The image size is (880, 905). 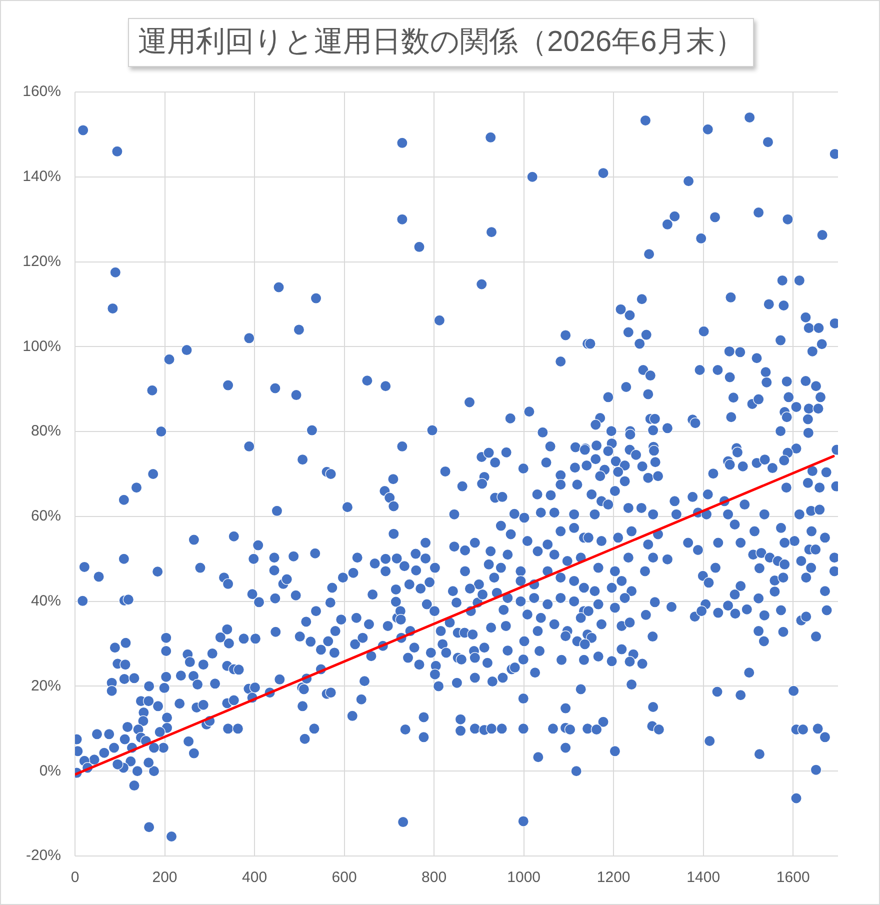 What do you see at coordinates (45, 685) in the screenshot?
I see `y-tick-label: 20%` at bounding box center [45, 685].